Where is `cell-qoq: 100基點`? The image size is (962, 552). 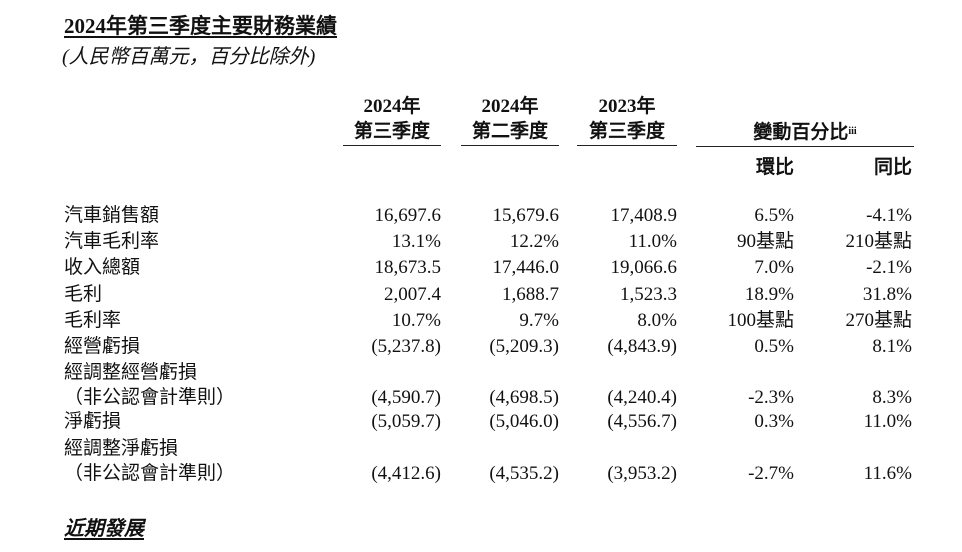
cell-qoq: 100基點 is located at coordinates (760, 320).